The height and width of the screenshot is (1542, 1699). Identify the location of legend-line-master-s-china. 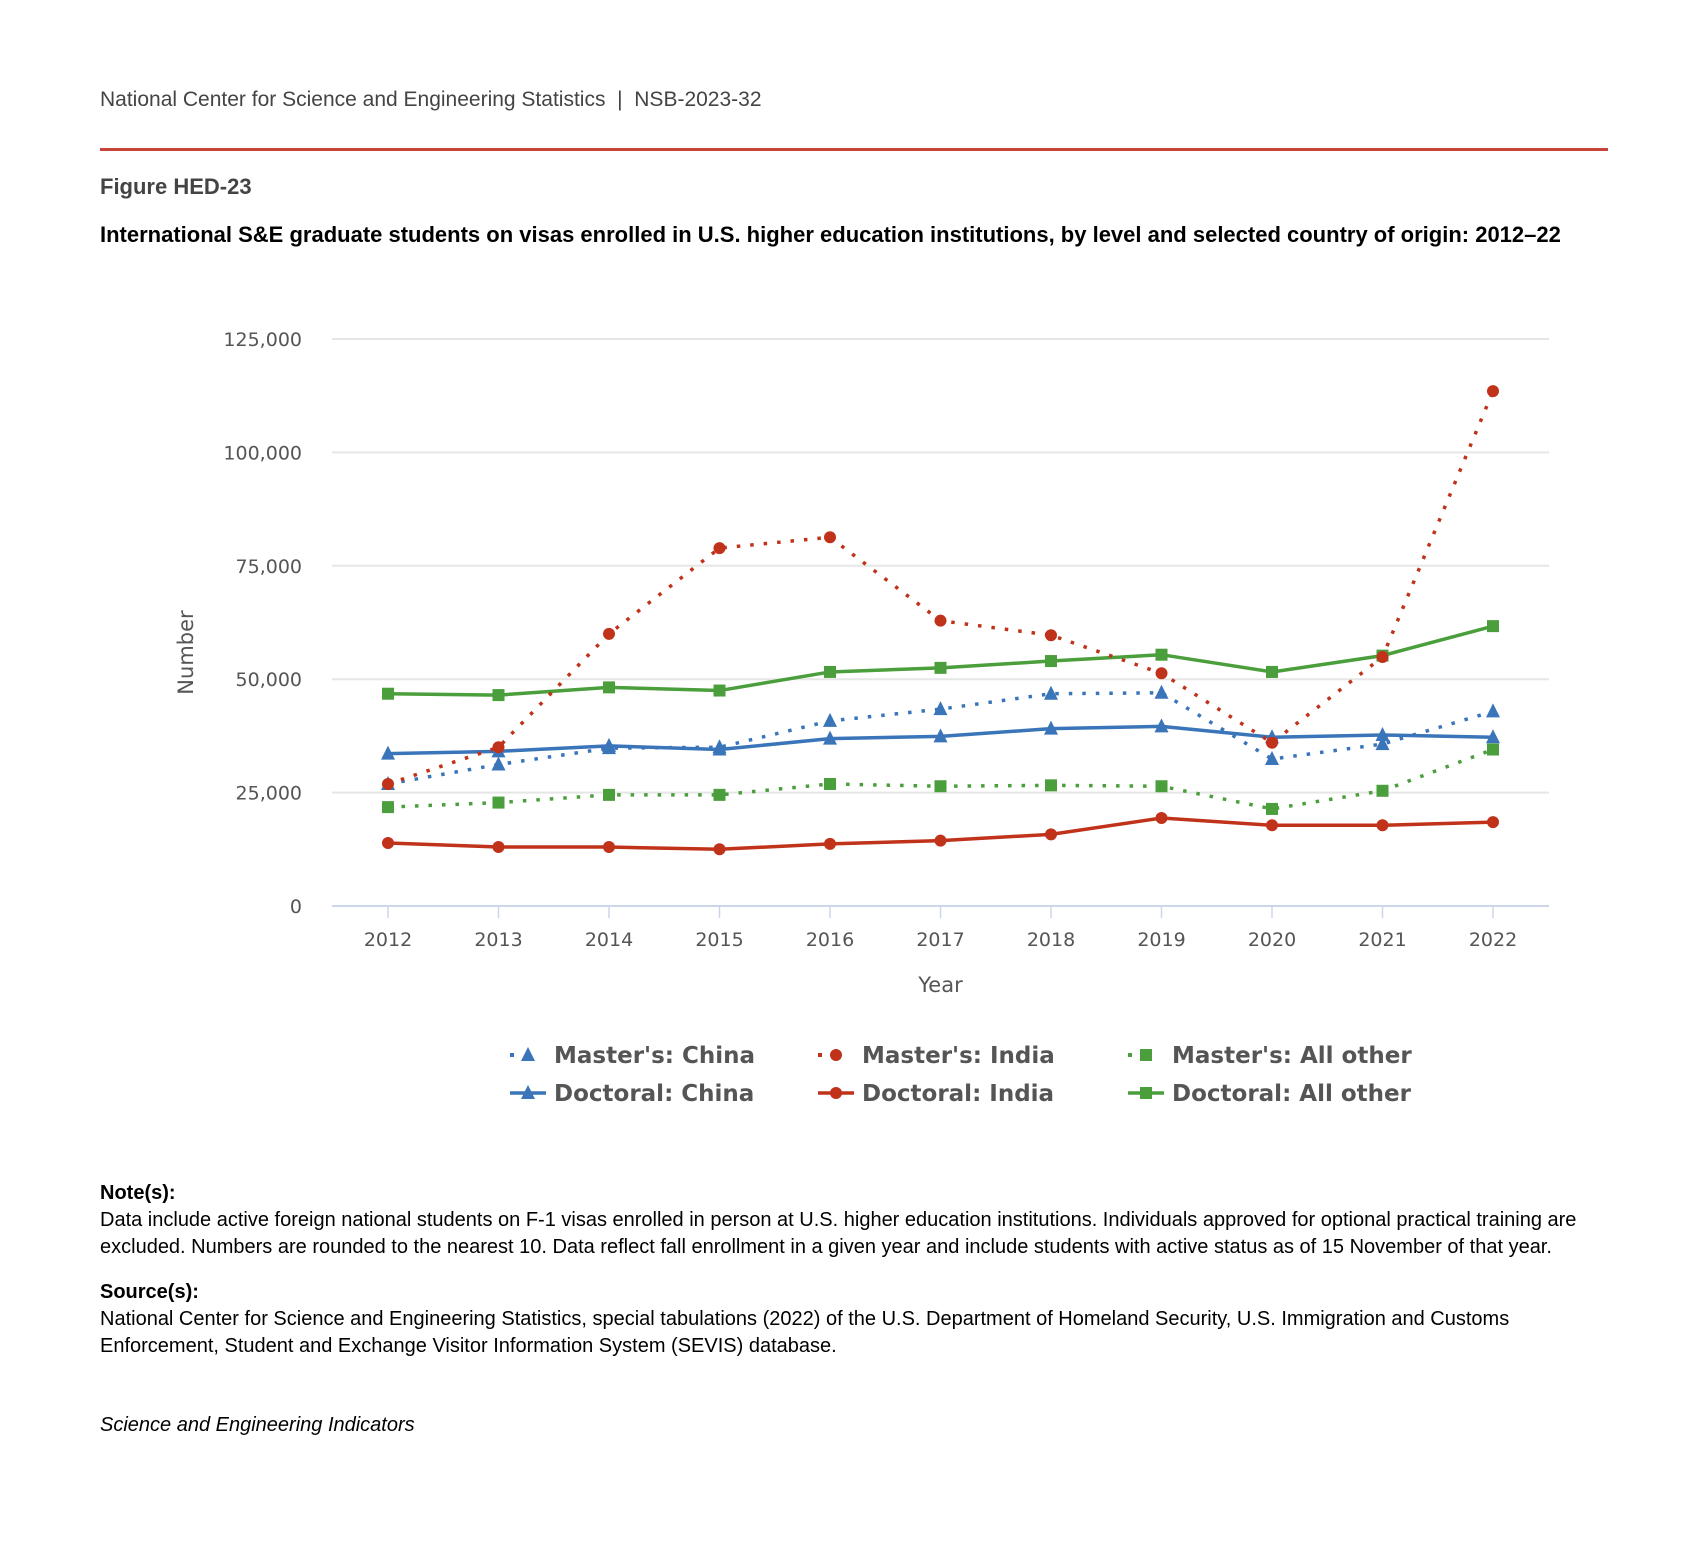
(512, 1055).